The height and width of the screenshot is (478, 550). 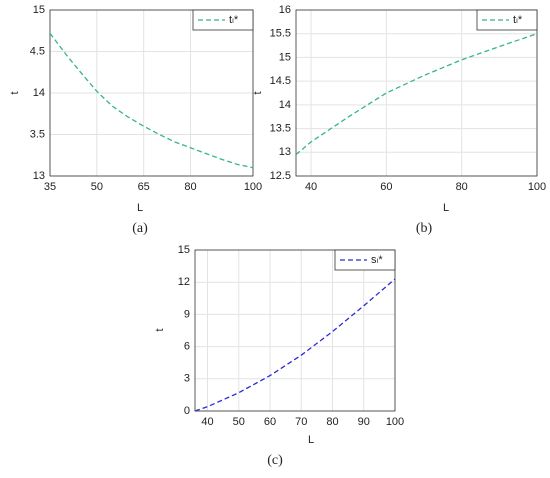 I want to click on y-tick-label: 15.5, so click(x=280, y=34).